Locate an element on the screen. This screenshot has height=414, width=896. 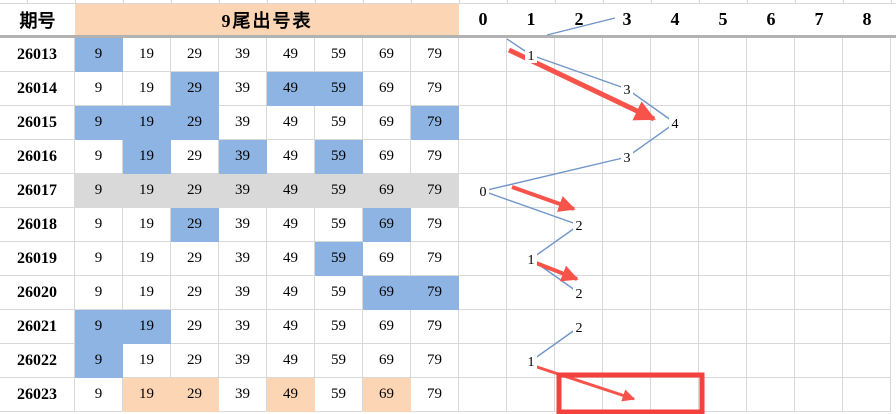
period-cell: 26022 is located at coordinates (37, 361).